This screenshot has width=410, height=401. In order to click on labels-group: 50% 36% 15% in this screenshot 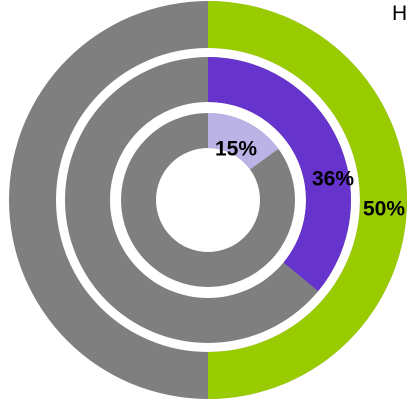, I will do `click(310, 179)`.